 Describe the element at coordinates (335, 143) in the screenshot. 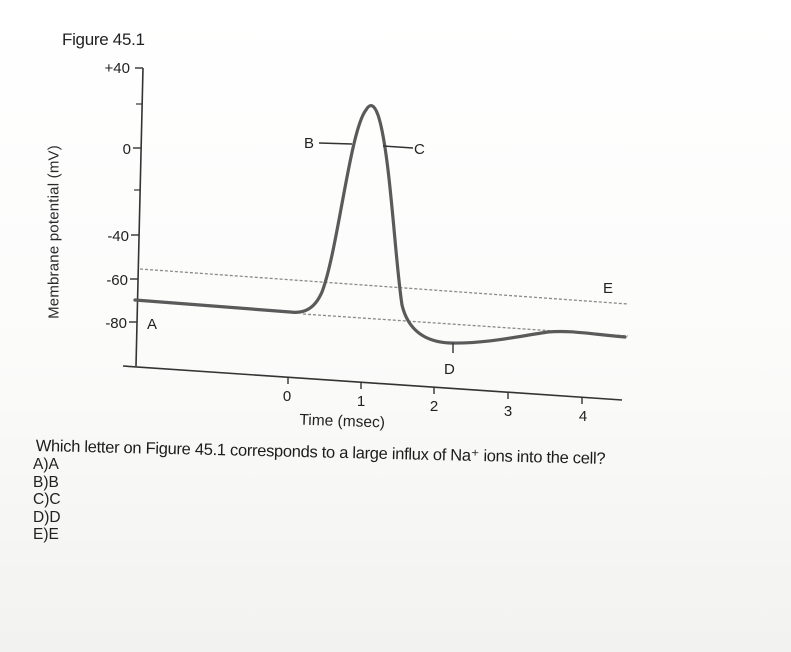

I see `label-b-leader-line` at that location.